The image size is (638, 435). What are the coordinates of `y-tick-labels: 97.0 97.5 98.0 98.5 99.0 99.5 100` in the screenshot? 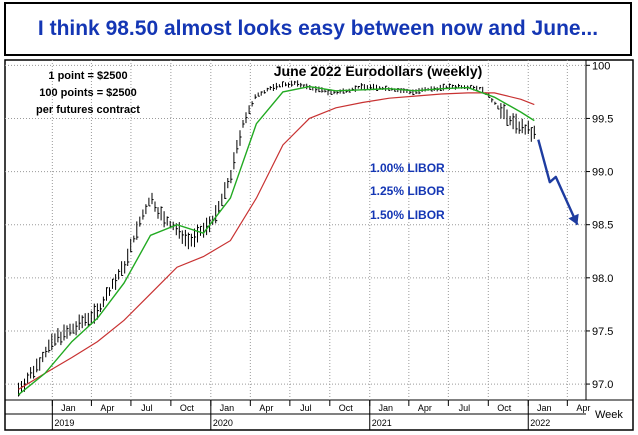 It's located at (599, 225).